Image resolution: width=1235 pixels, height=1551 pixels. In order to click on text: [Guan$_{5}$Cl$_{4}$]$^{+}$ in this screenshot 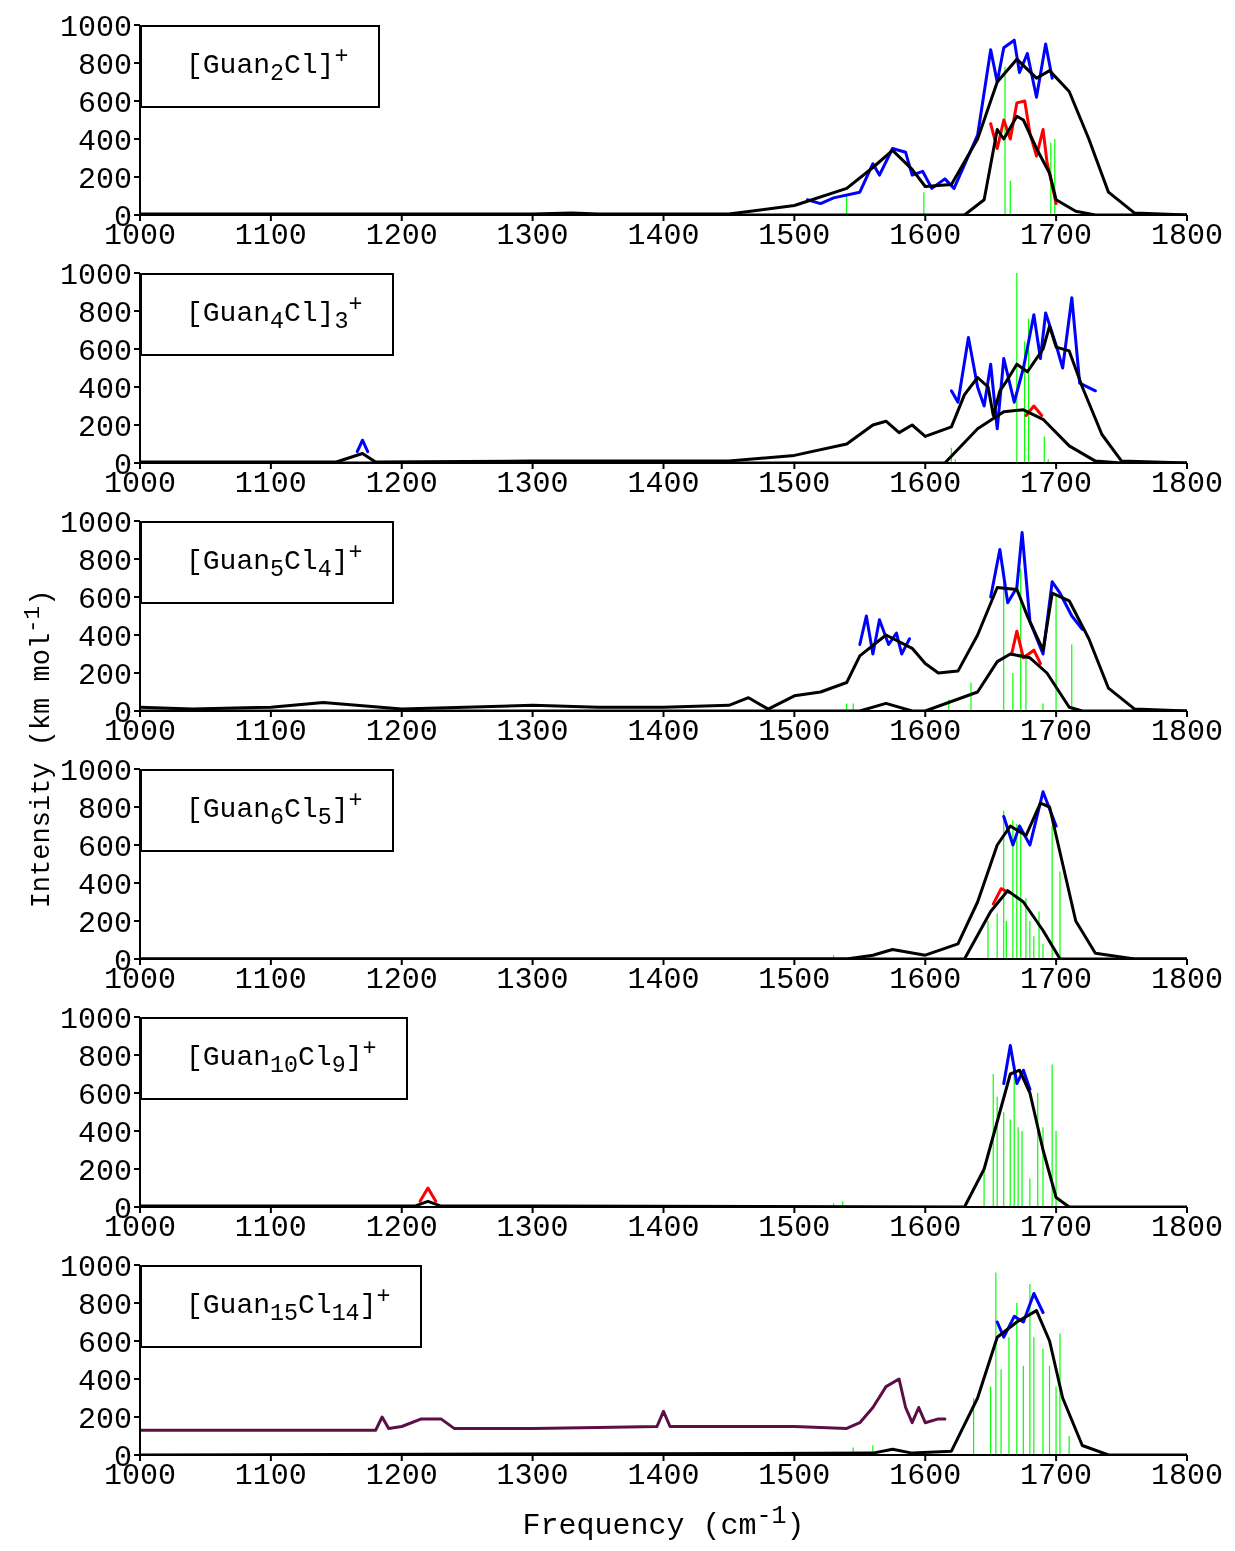, I will do `click(267, 562)`.